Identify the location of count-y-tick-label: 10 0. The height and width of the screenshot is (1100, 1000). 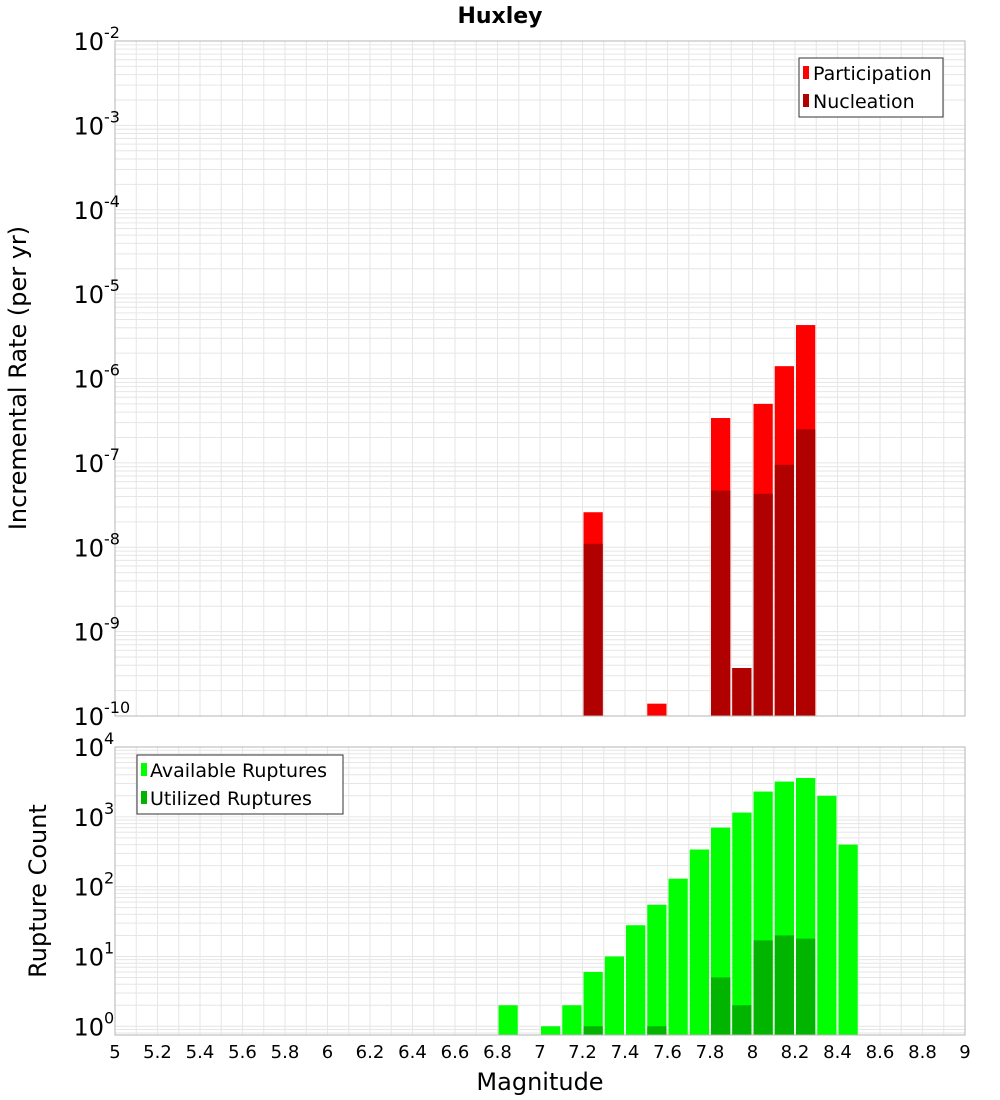
(93, 1024).